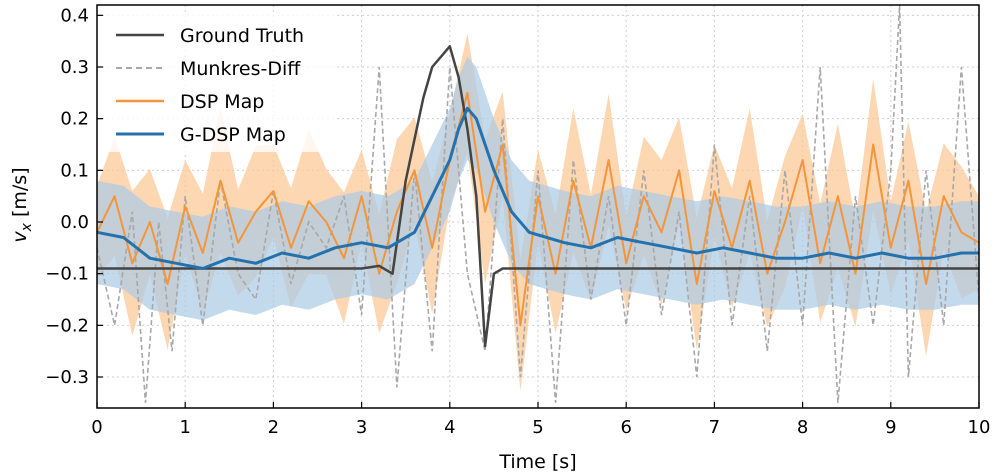 The height and width of the screenshot is (475, 996). Describe the element at coordinates (20, 237) in the screenshot. I see `y-axis-label-symbol: v` at that location.